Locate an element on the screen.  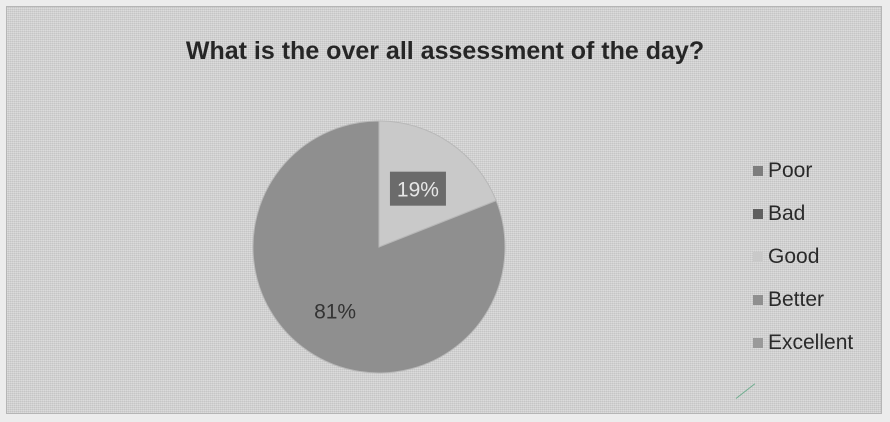
legend-swatch-better is located at coordinates (758, 299).